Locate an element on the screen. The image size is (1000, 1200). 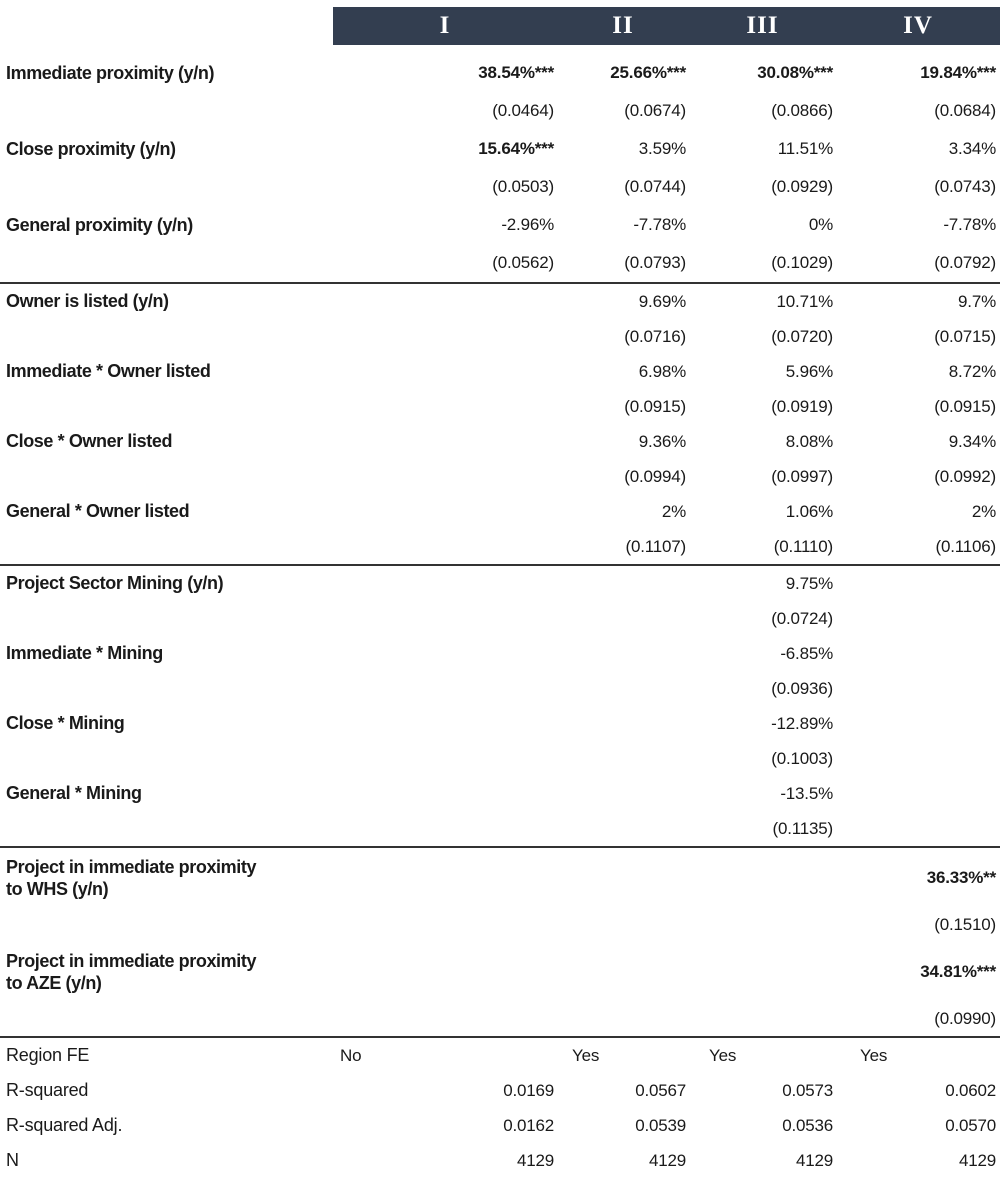
table-header: I II III IV is located at coordinates (500, 26).